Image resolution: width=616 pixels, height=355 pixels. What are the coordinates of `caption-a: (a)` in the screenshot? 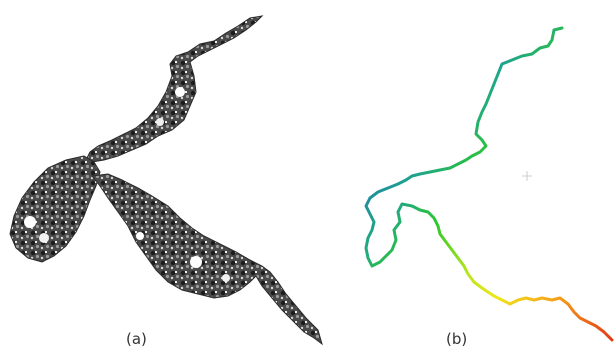 It's located at (136, 339).